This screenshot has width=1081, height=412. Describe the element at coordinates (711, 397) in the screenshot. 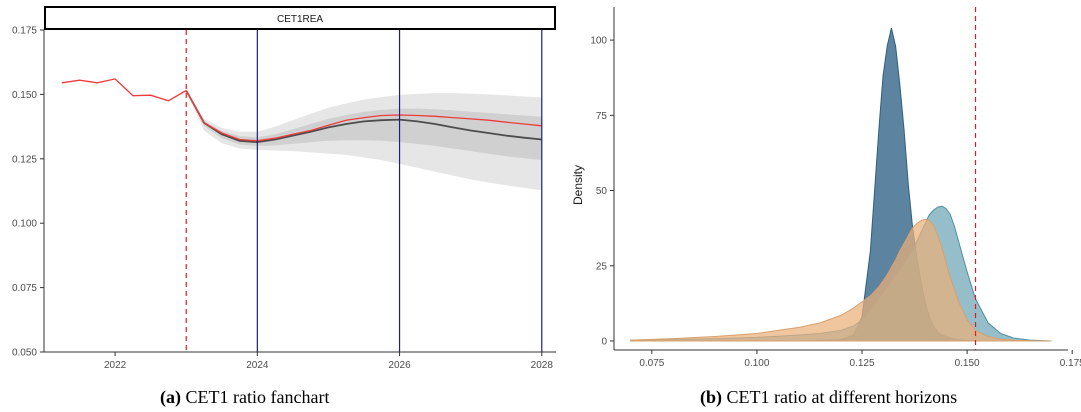

I see `caption-b-label: (b)` at that location.